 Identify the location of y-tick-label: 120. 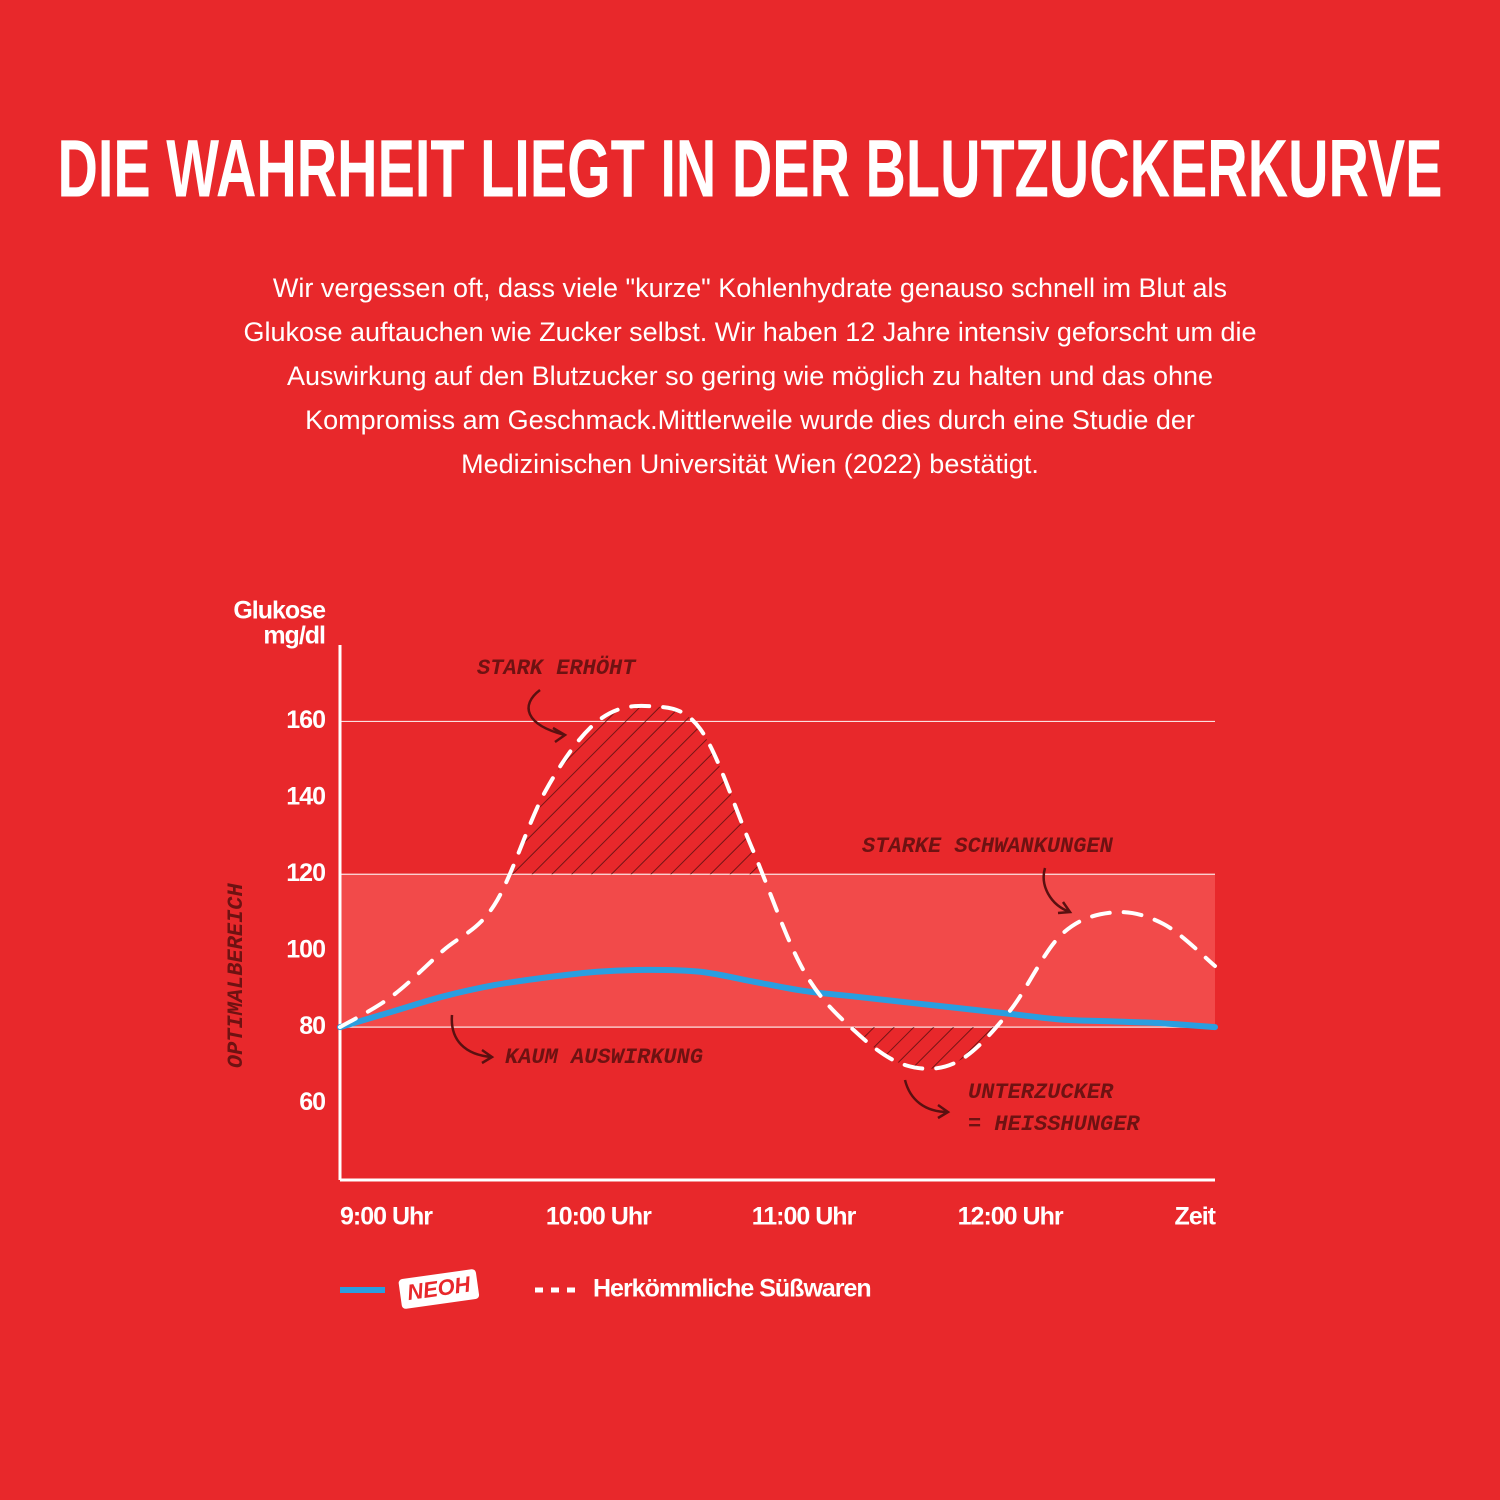
(305, 873).